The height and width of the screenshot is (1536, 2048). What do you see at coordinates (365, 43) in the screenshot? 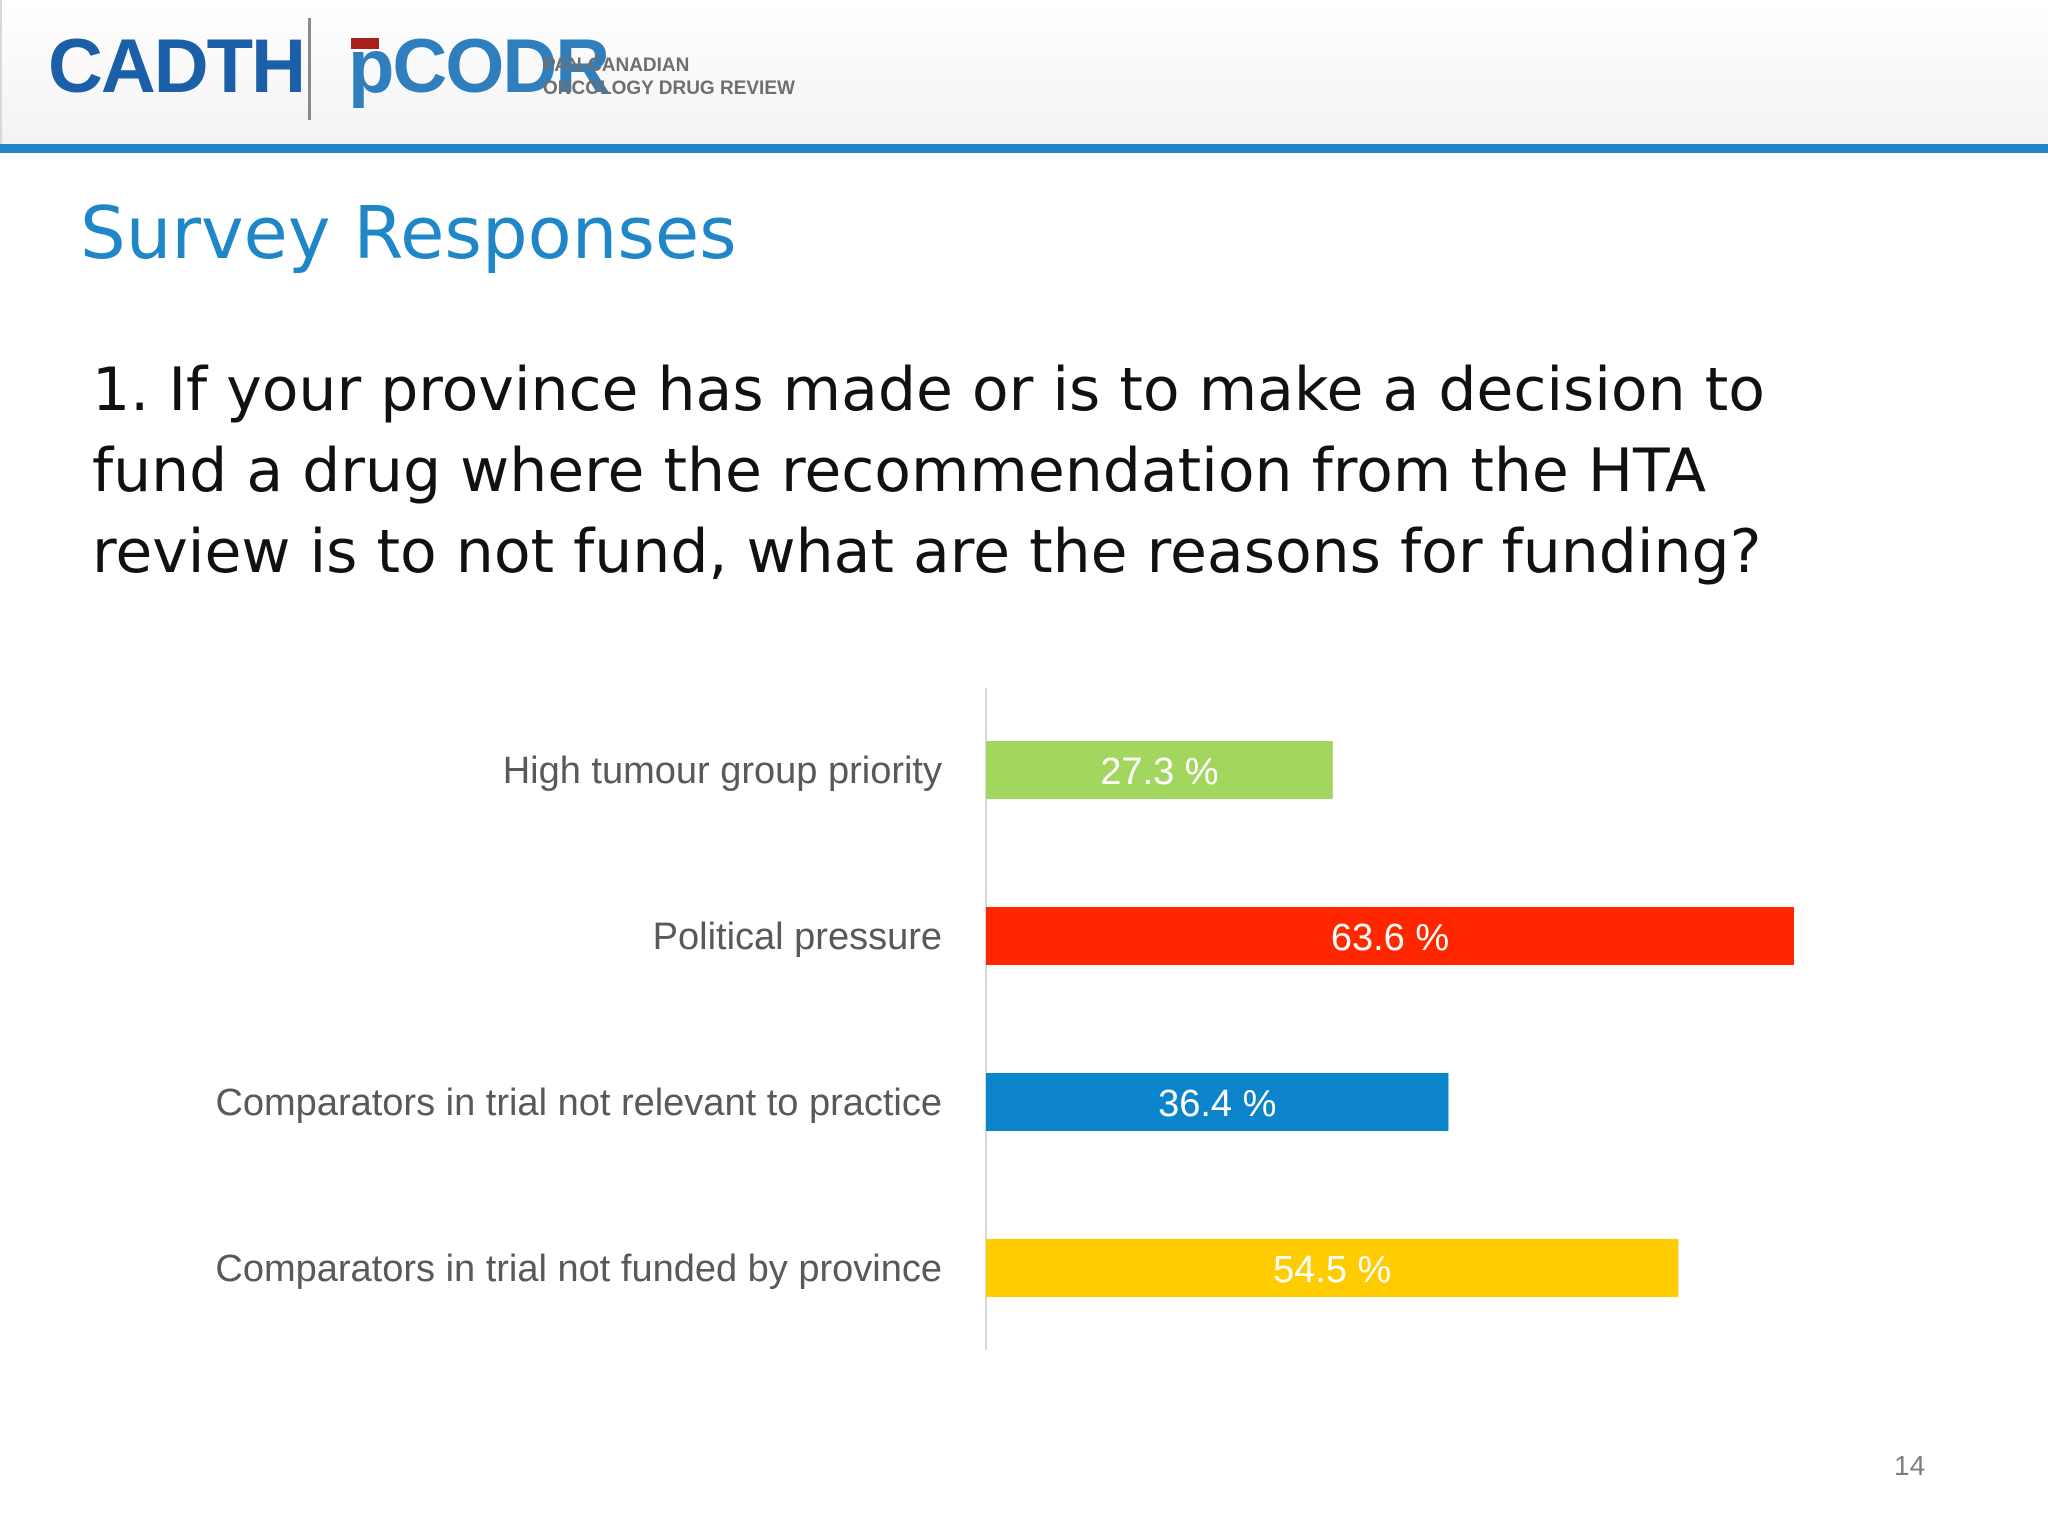
I see `pcodr-logo-accent-icon` at bounding box center [365, 43].